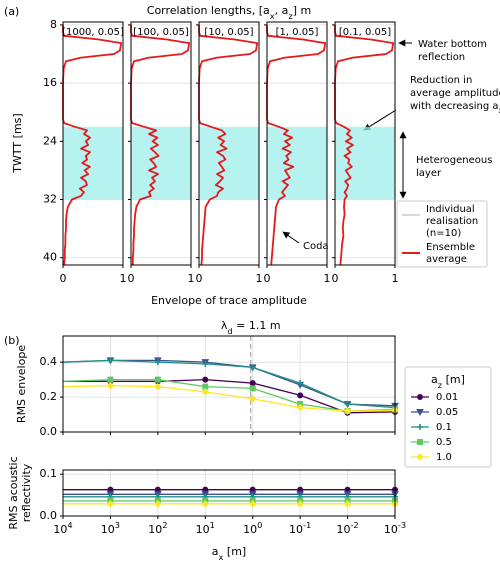 Image resolution: width=500 pixels, height=566 pixels. What do you see at coordinates (454, 160) in the screenshot?
I see `annotation: Heterogeneous` at bounding box center [454, 160].